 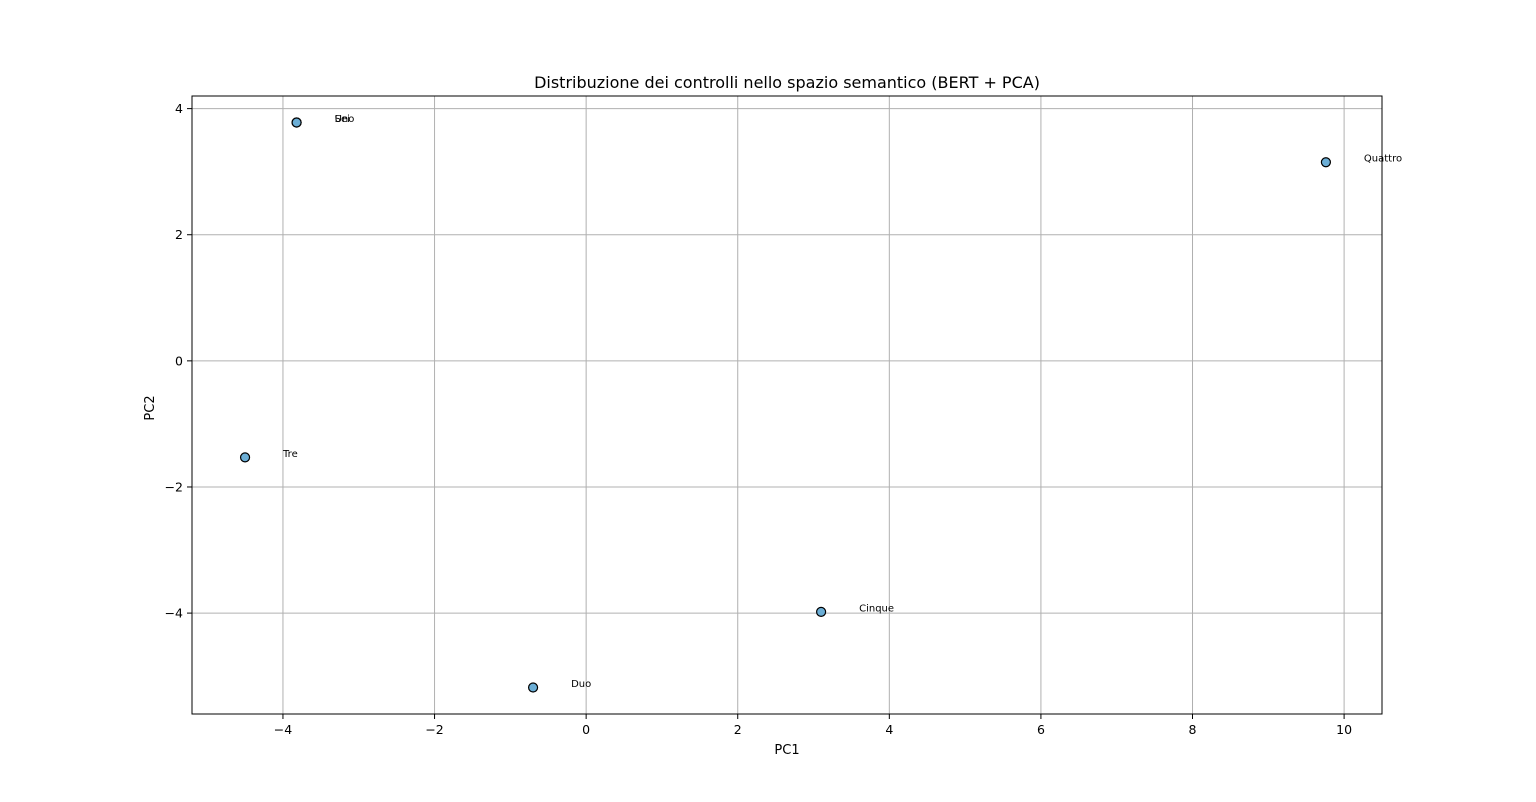 I want to click on x-tick-label: −2, so click(x=434, y=729).